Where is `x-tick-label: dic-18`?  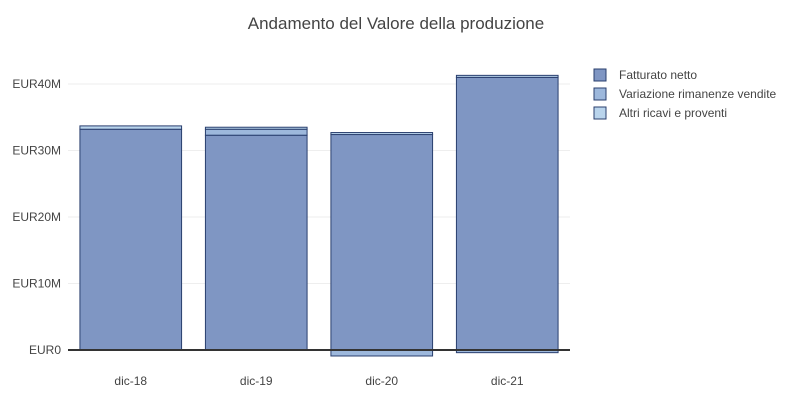 x-tick-label: dic-18 is located at coordinates (130, 381).